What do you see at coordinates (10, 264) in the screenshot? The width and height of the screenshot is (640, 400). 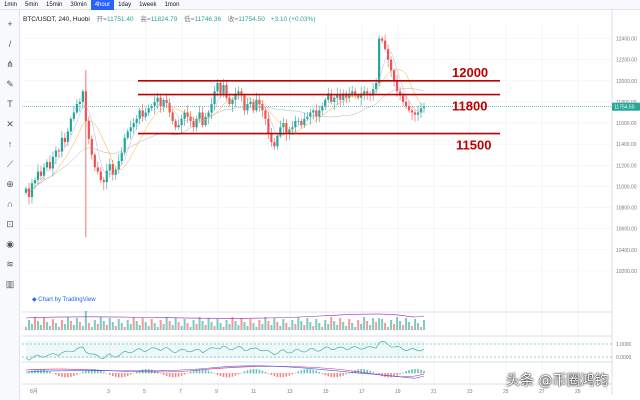 I see `layers-icon: ≋` at bounding box center [10, 264].